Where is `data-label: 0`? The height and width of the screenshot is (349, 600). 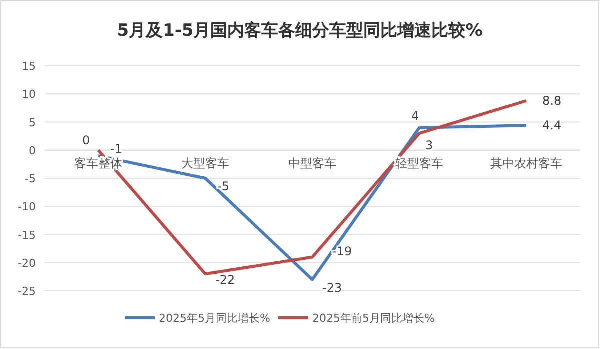 data-label: 0 is located at coordinates (86, 140).